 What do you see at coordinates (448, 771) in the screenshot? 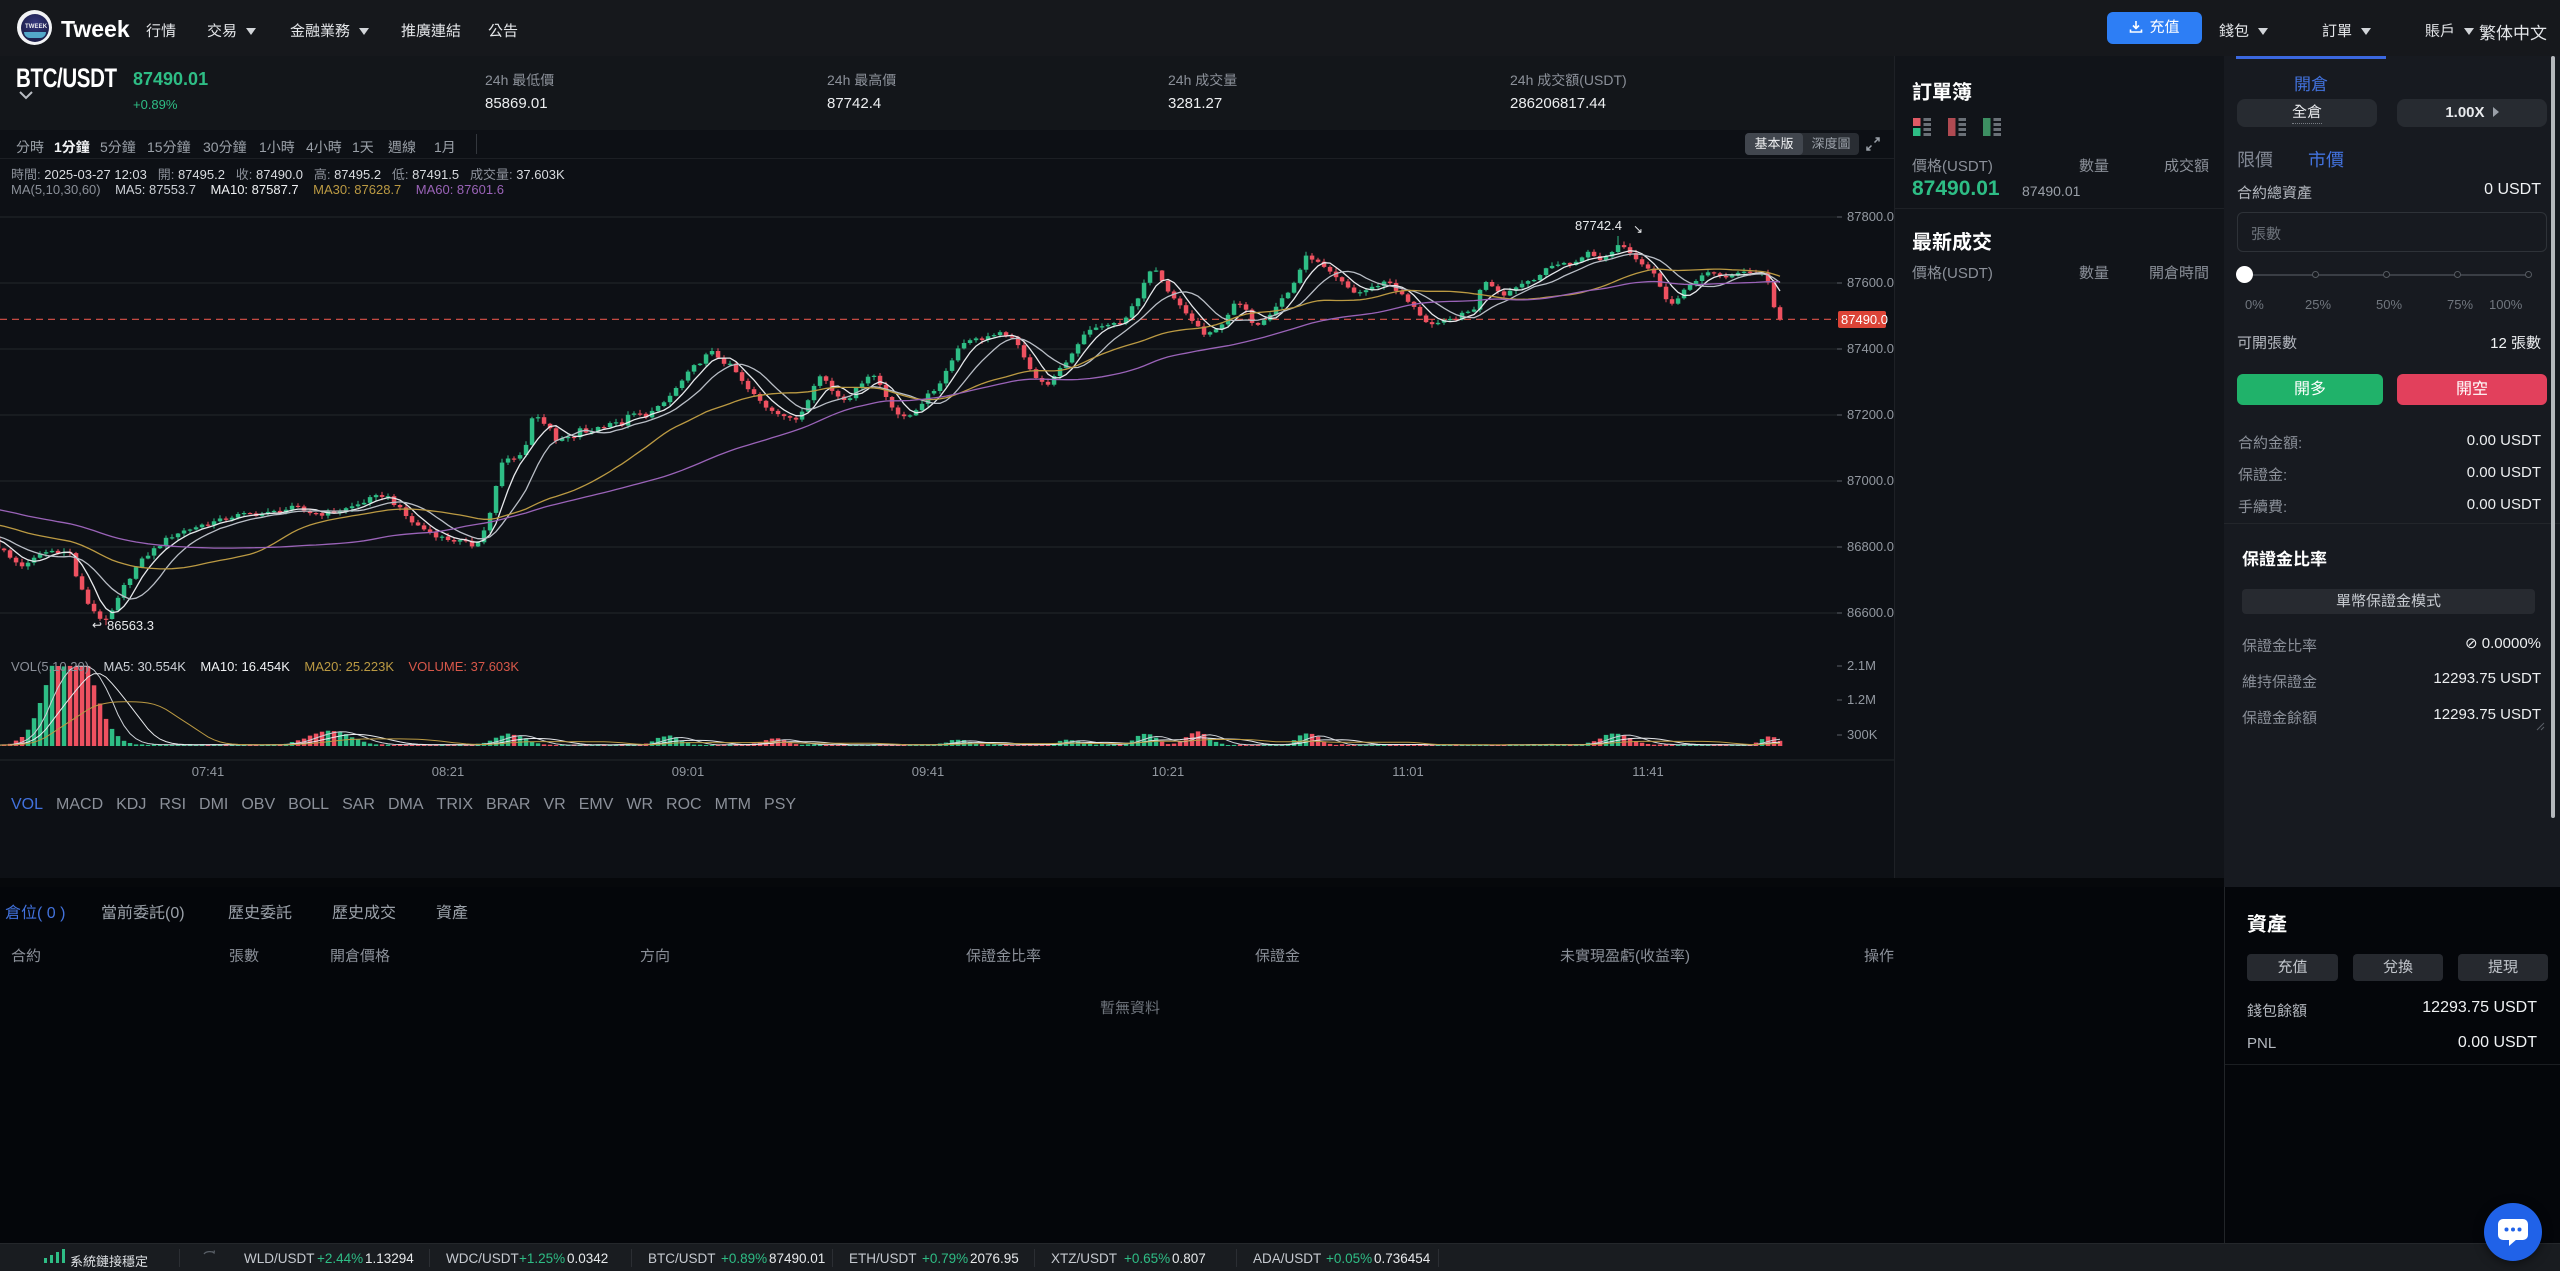
I see `svg-text: 08:21` at bounding box center [448, 771].